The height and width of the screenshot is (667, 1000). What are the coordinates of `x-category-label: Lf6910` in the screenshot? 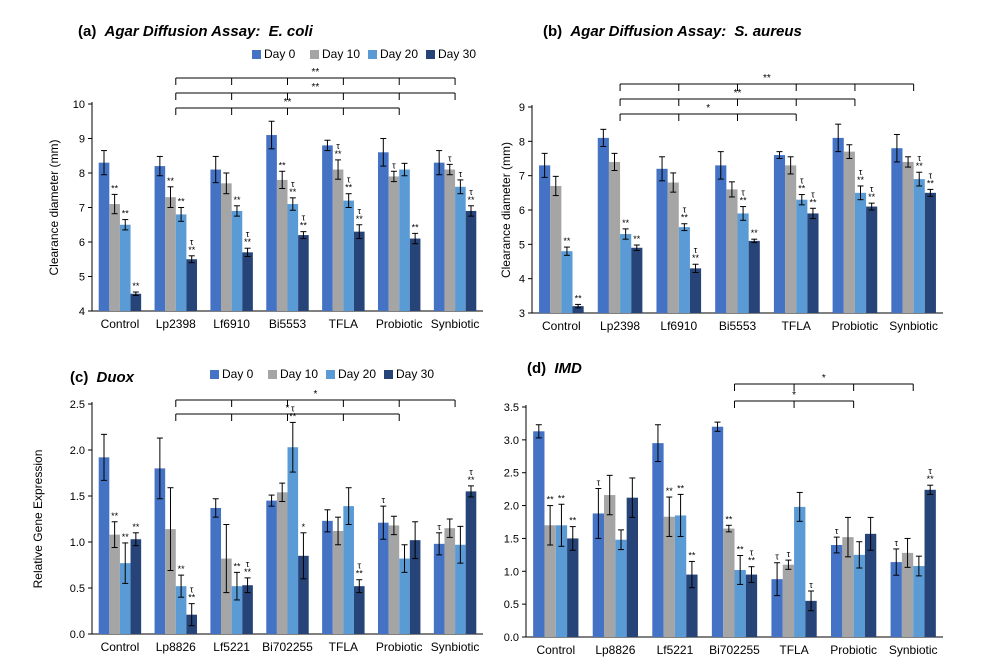 It's located at (678, 326).